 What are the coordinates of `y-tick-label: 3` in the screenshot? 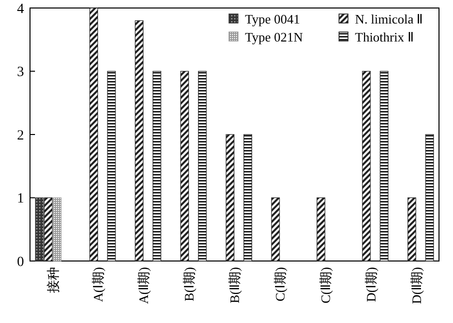 It's located at (20, 72).